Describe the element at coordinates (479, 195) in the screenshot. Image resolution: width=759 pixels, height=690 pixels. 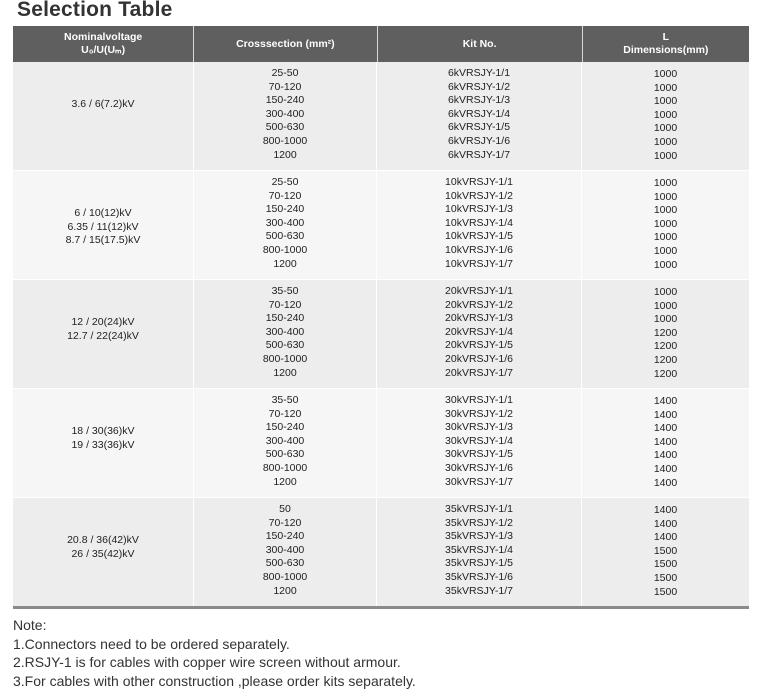
I see `kit-no-cell-value: 10kVRSJY-1/2` at that location.